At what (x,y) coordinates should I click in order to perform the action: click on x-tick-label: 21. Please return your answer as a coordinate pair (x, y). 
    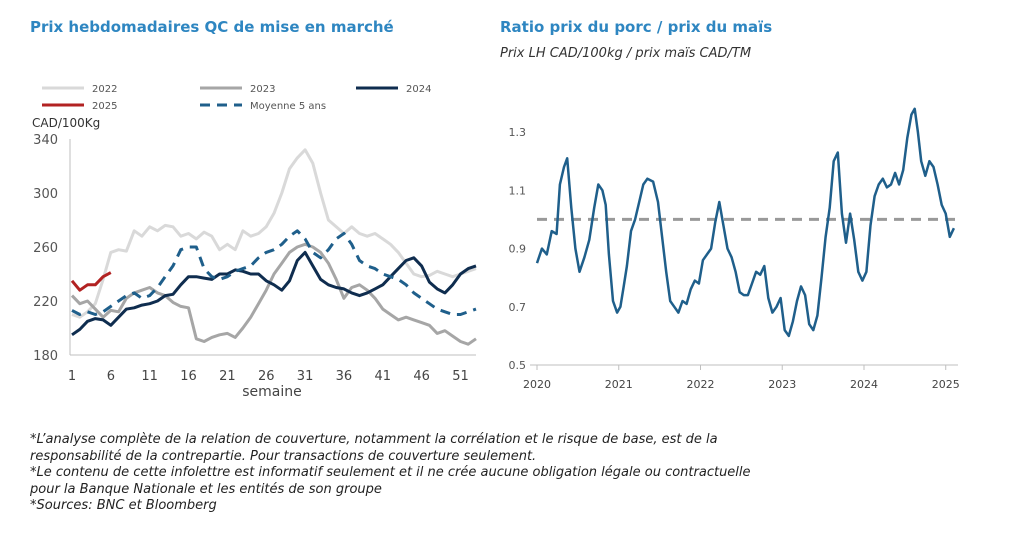
    Looking at the image, I should click on (227, 376).